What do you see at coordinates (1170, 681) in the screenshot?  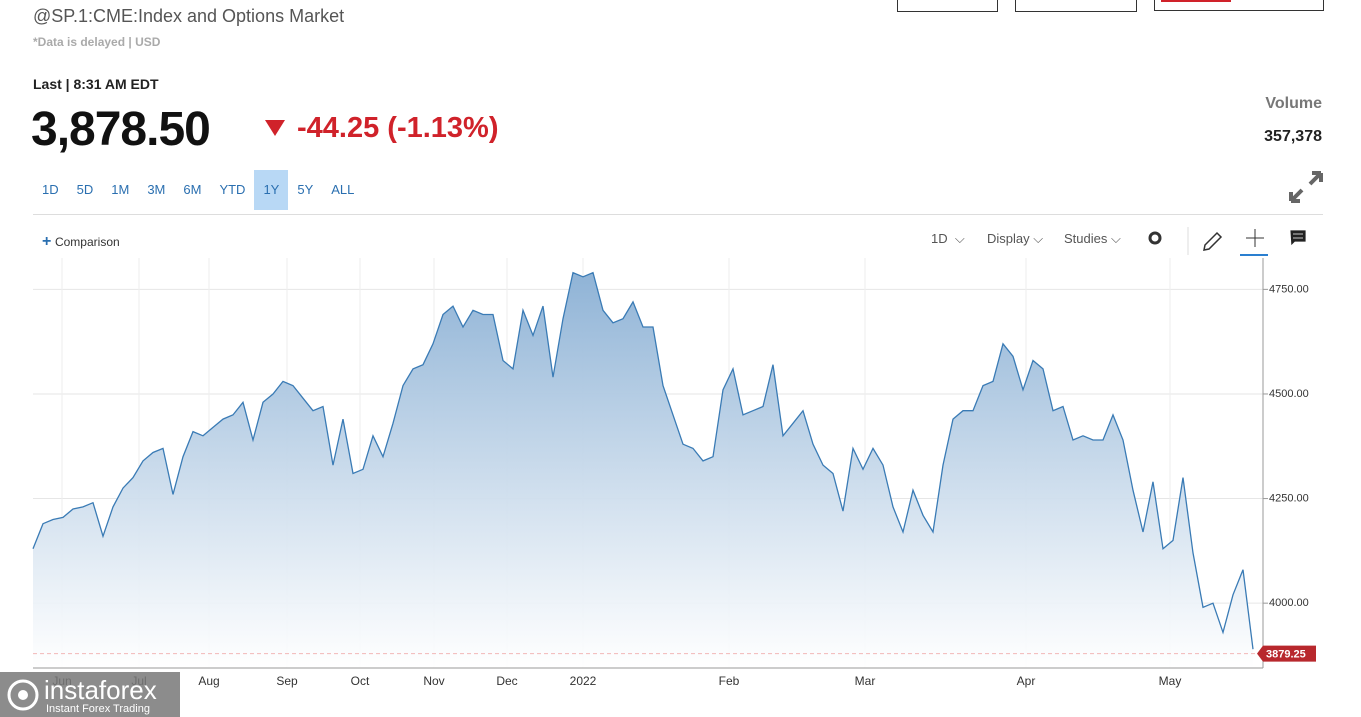 I see `x-tick-label: May` at bounding box center [1170, 681].